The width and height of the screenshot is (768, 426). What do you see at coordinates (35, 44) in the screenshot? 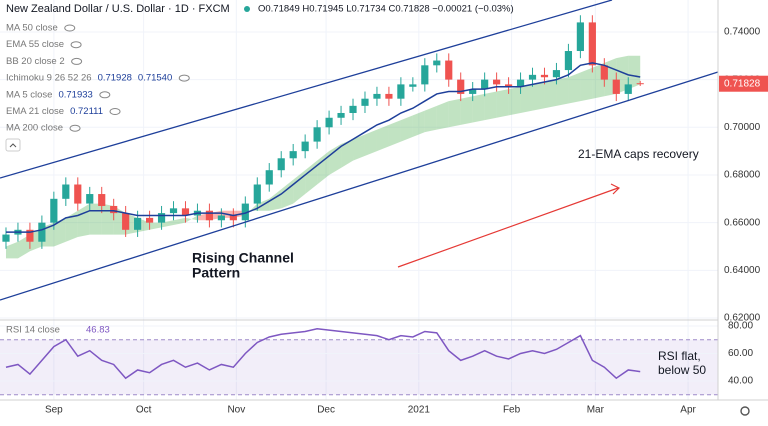
I see `indicator-name: EMA 55 close` at bounding box center [35, 44].